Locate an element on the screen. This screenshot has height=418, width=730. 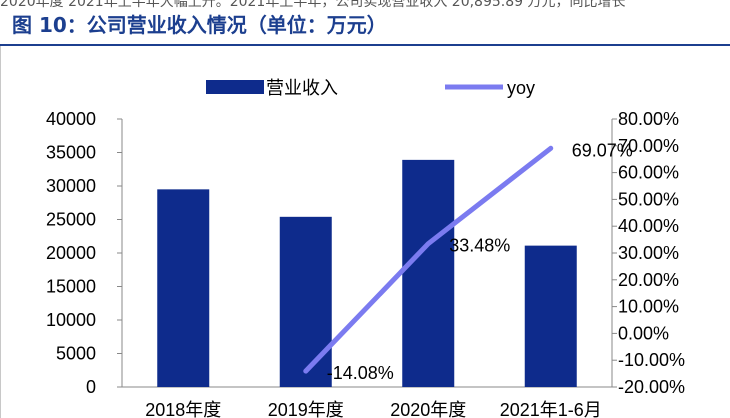
left-border is located at coordinates (0, 232).